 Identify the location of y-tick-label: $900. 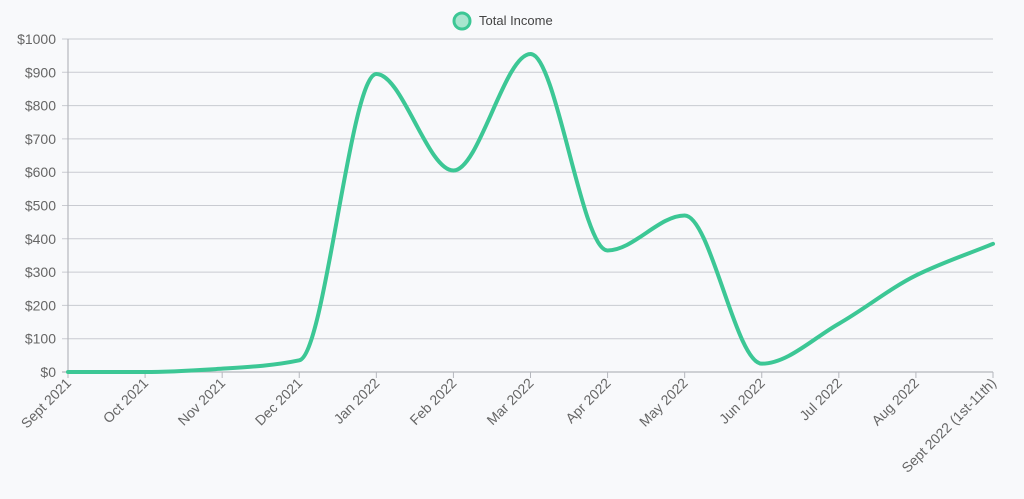
(40, 72).